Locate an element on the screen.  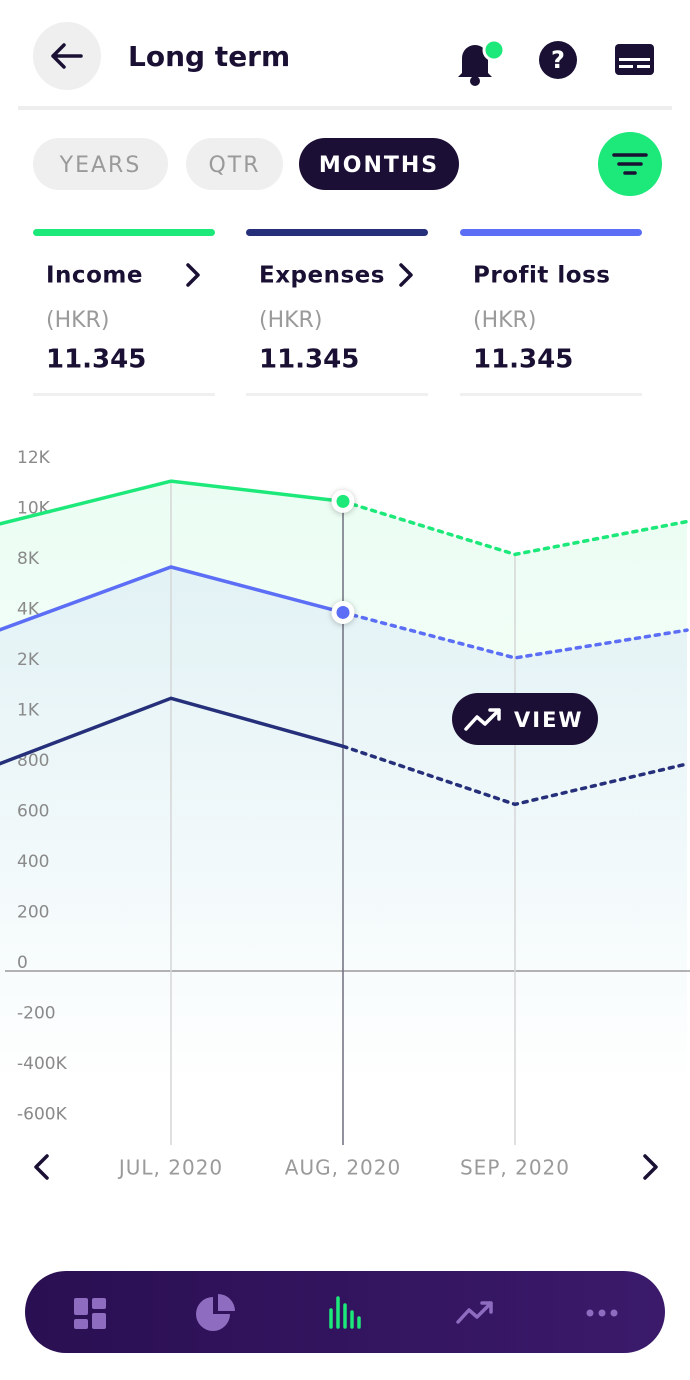
y-tick-label: -600K is located at coordinates (42, 1115).